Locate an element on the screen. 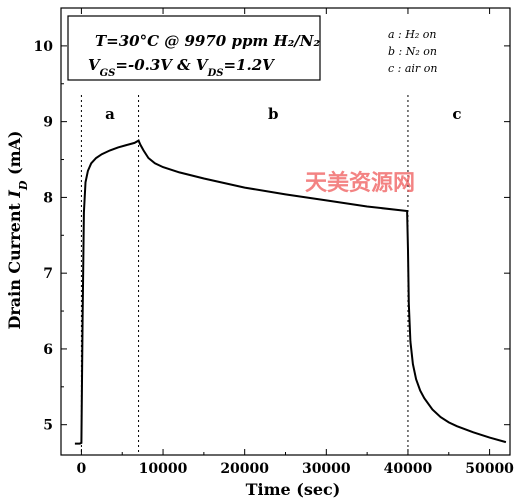 Image resolution: width=517 pixels, height=500 pixels. annotation-line-2-part: DS is located at coordinates (215, 73).